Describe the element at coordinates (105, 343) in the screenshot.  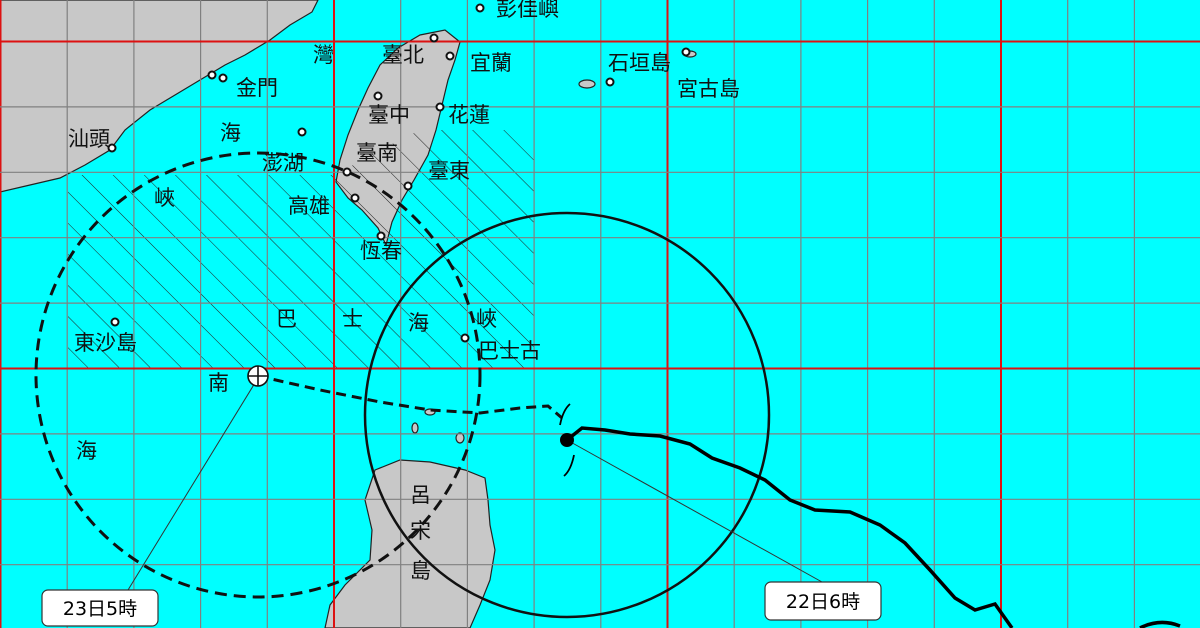
I see `label-dongsha: 東沙島` at that location.